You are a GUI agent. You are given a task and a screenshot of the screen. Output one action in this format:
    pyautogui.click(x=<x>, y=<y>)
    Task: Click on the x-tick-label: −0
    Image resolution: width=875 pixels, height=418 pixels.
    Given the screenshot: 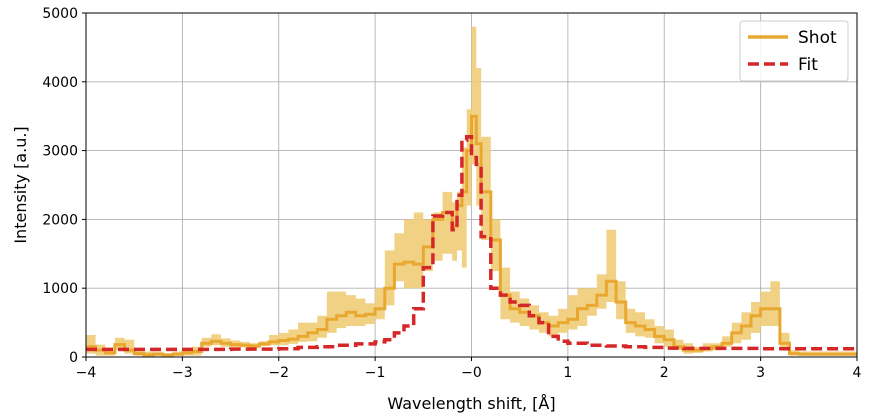 What is the action you would take?
    pyautogui.click(x=471, y=373)
    